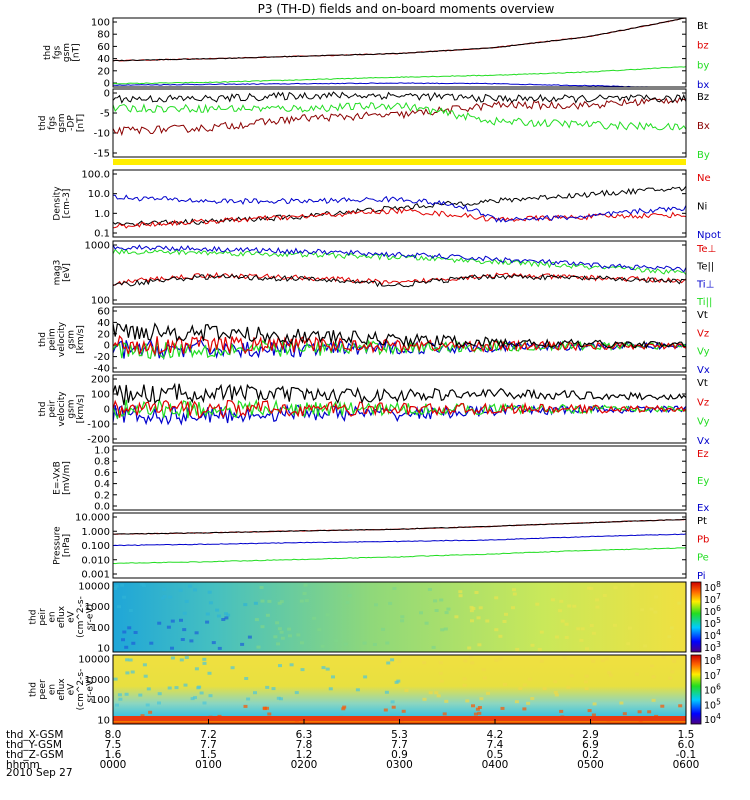 Image resolution: width=750 pixels, height=800 pixels. I want to click on y-axis-label: (cm^2-s-, so click(81, 617).